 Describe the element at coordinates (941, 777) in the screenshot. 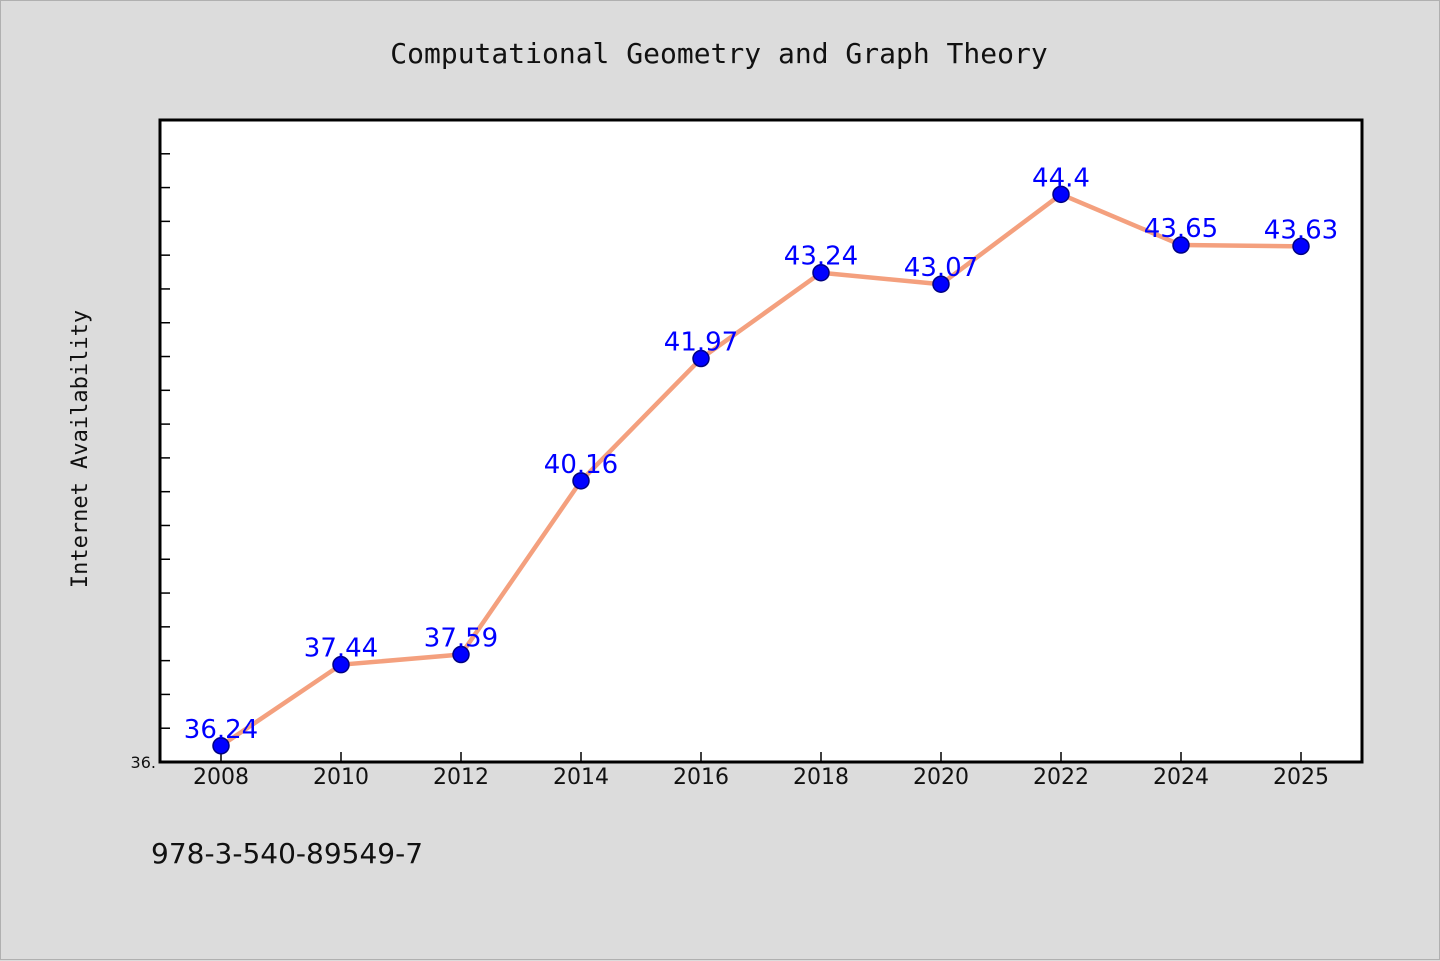

I see `x-tick-label: 2020` at that location.